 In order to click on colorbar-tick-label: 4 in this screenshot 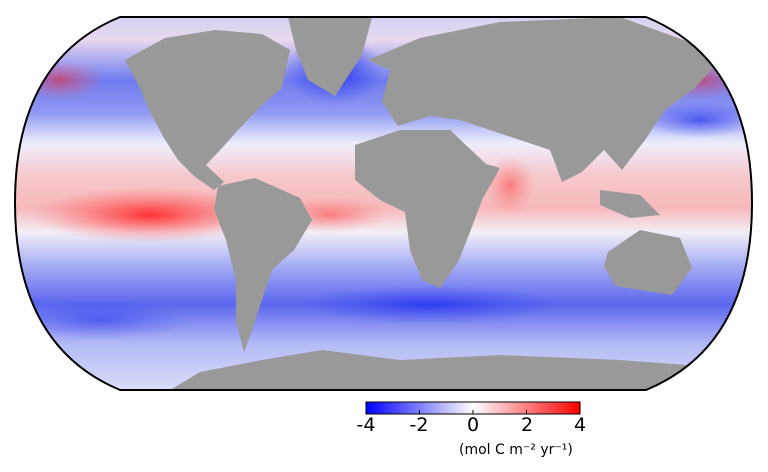, I will do `click(580, 425)`.